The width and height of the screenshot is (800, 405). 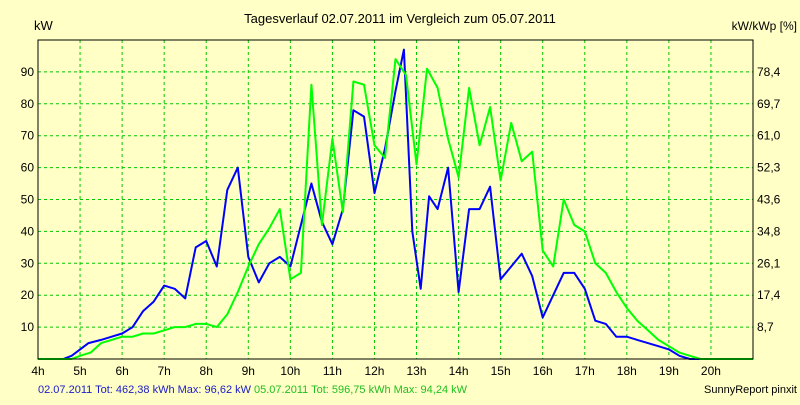 What do you see at coordinates (290, 371) in the screenshot?
I see `x-tick-label: 10h` at bounding box center [290, 371].